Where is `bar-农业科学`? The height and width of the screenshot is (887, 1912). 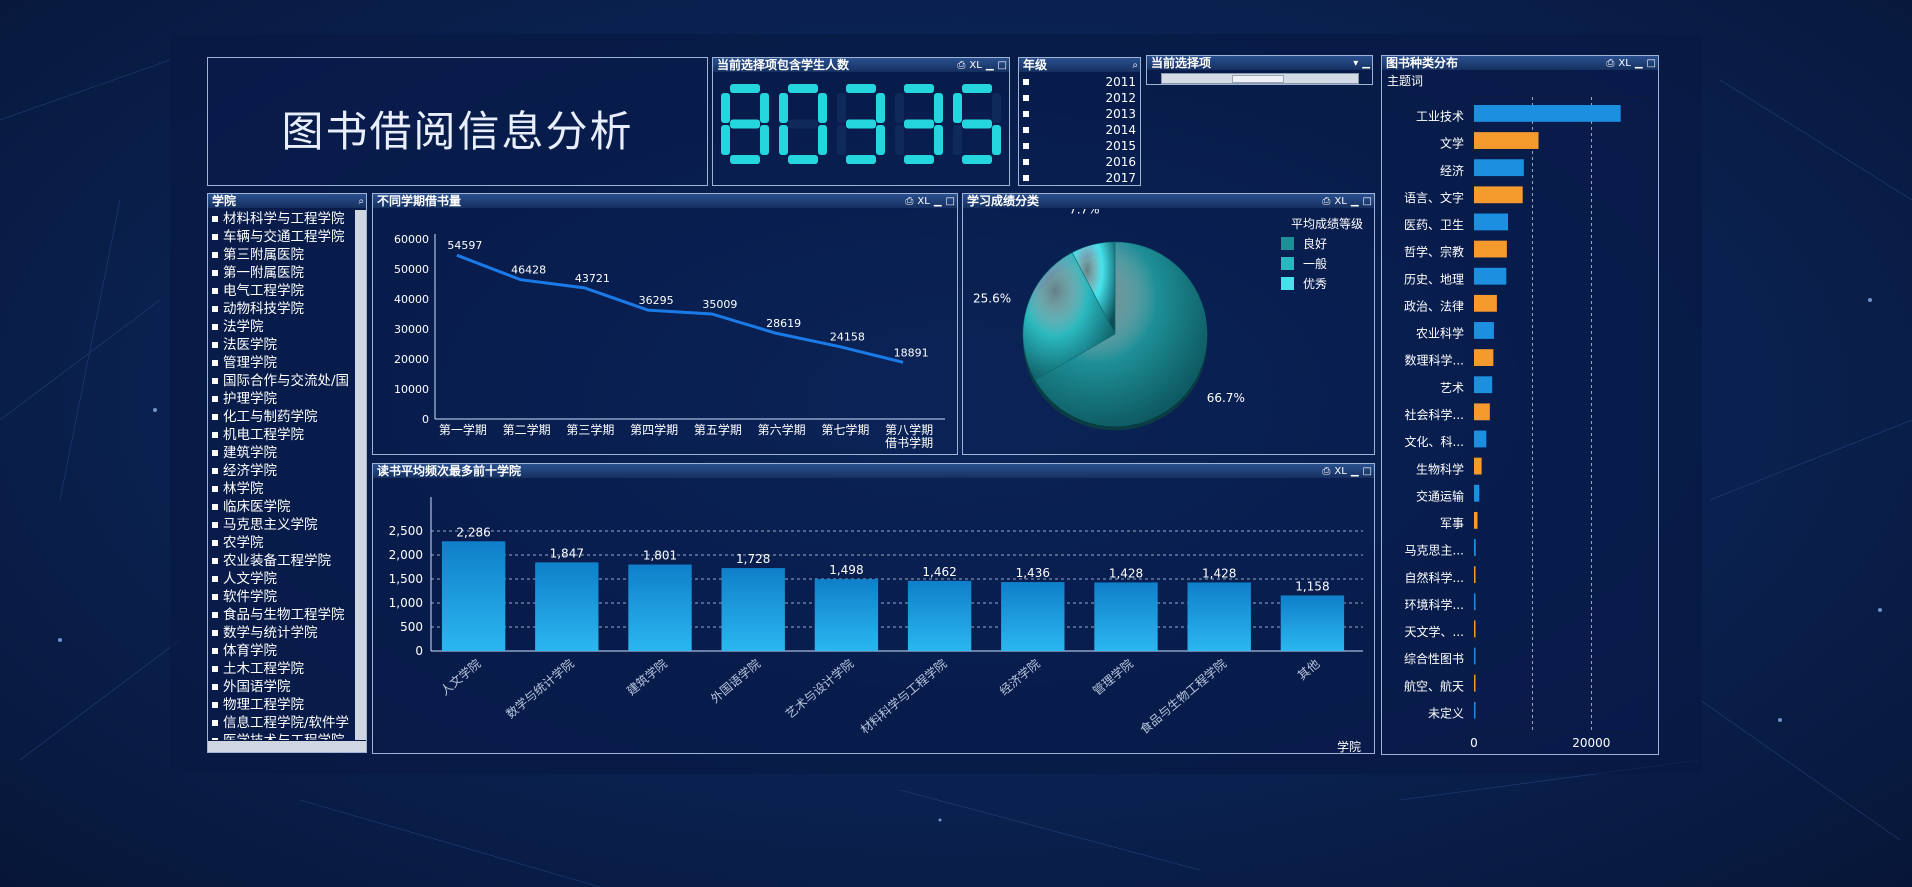 bar-农业科学 is located at coordinates (1484, 330).